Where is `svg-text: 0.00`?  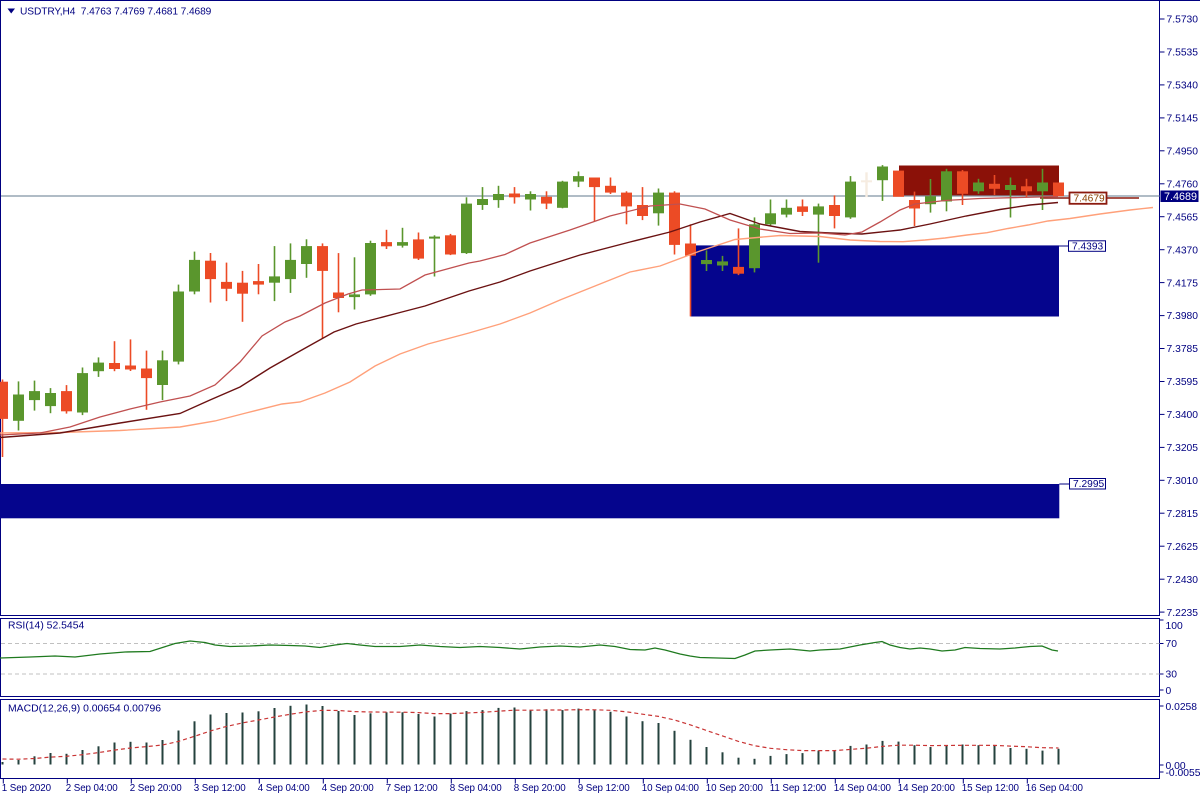 svg-text: 0.00 is located at coordinates (1176, 766).